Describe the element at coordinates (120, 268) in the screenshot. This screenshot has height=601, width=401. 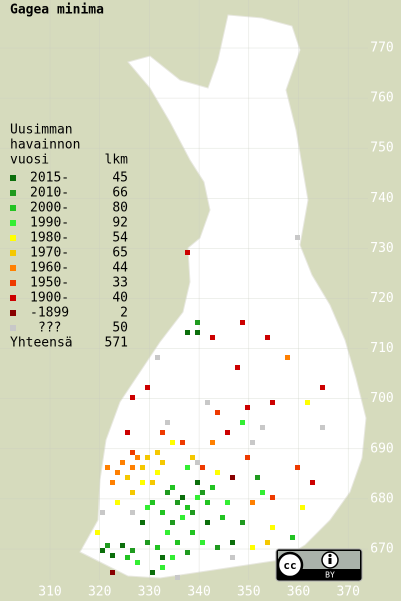
I see `legend-count: 44` at that location.